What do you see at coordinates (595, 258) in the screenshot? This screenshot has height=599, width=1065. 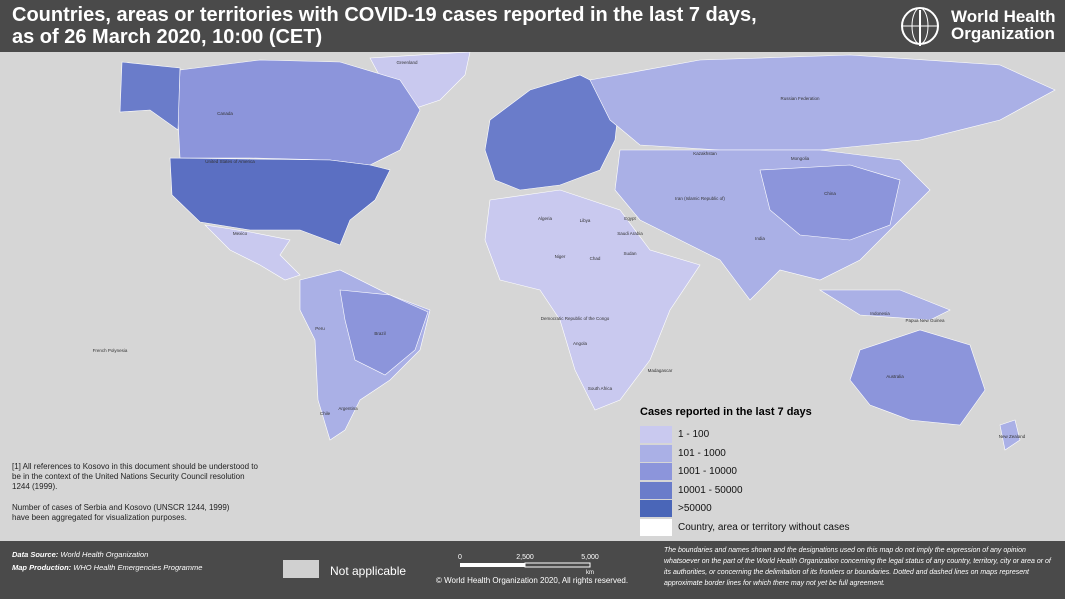 I see `map-label: Chad` at bounding box center [595, 258].